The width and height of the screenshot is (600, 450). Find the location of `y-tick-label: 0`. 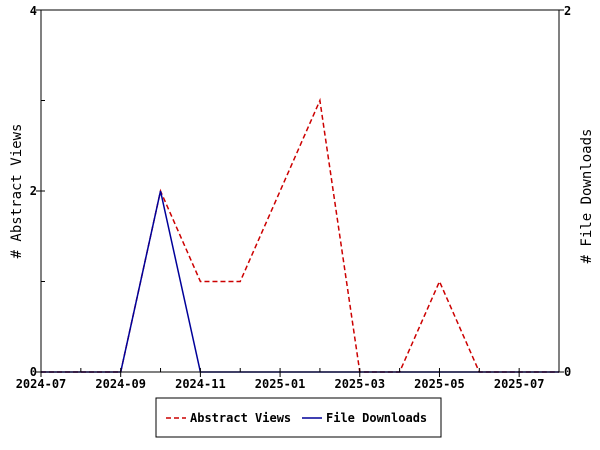

y-tick-label: 0 is located at coordinates (33, 372).